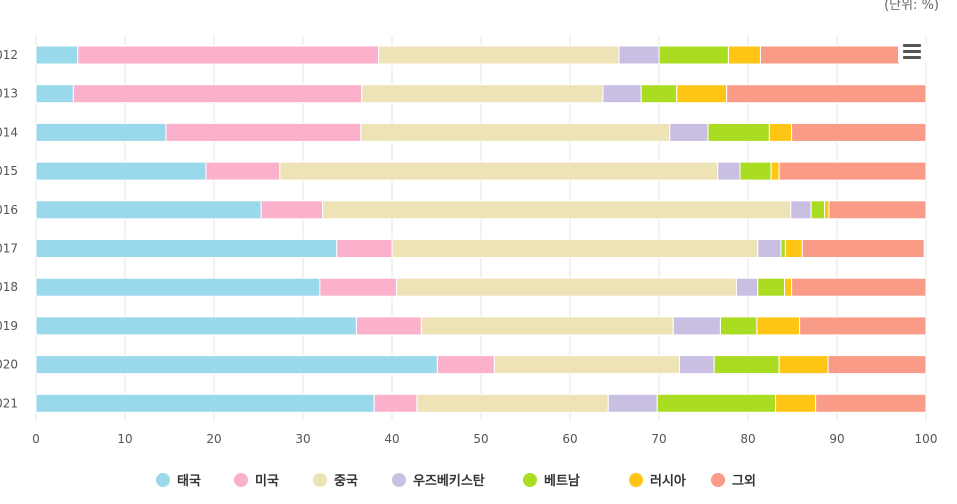 The width and height of the screenshot is (957, 504). Describe the element at coordinates (911, 6) in the screenshot. I see `unit-label: (단위: %)` at that location.